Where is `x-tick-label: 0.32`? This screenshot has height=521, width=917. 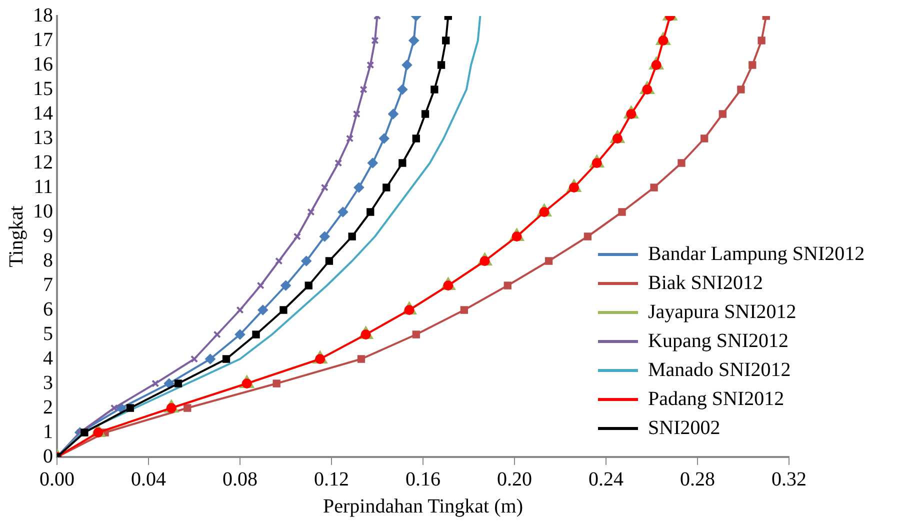 x-tick-label: 0.32 is located at coordinates (789, 479).